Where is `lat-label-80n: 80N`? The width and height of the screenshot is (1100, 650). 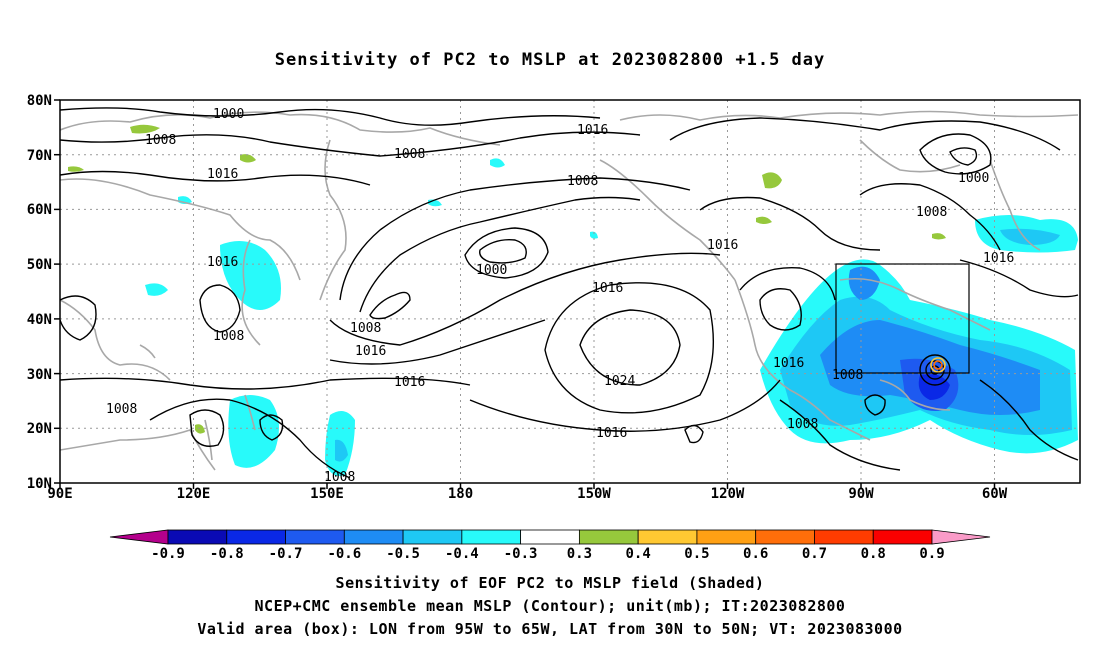
lat-label-80n: 80N is located at coordinates (39, 101).